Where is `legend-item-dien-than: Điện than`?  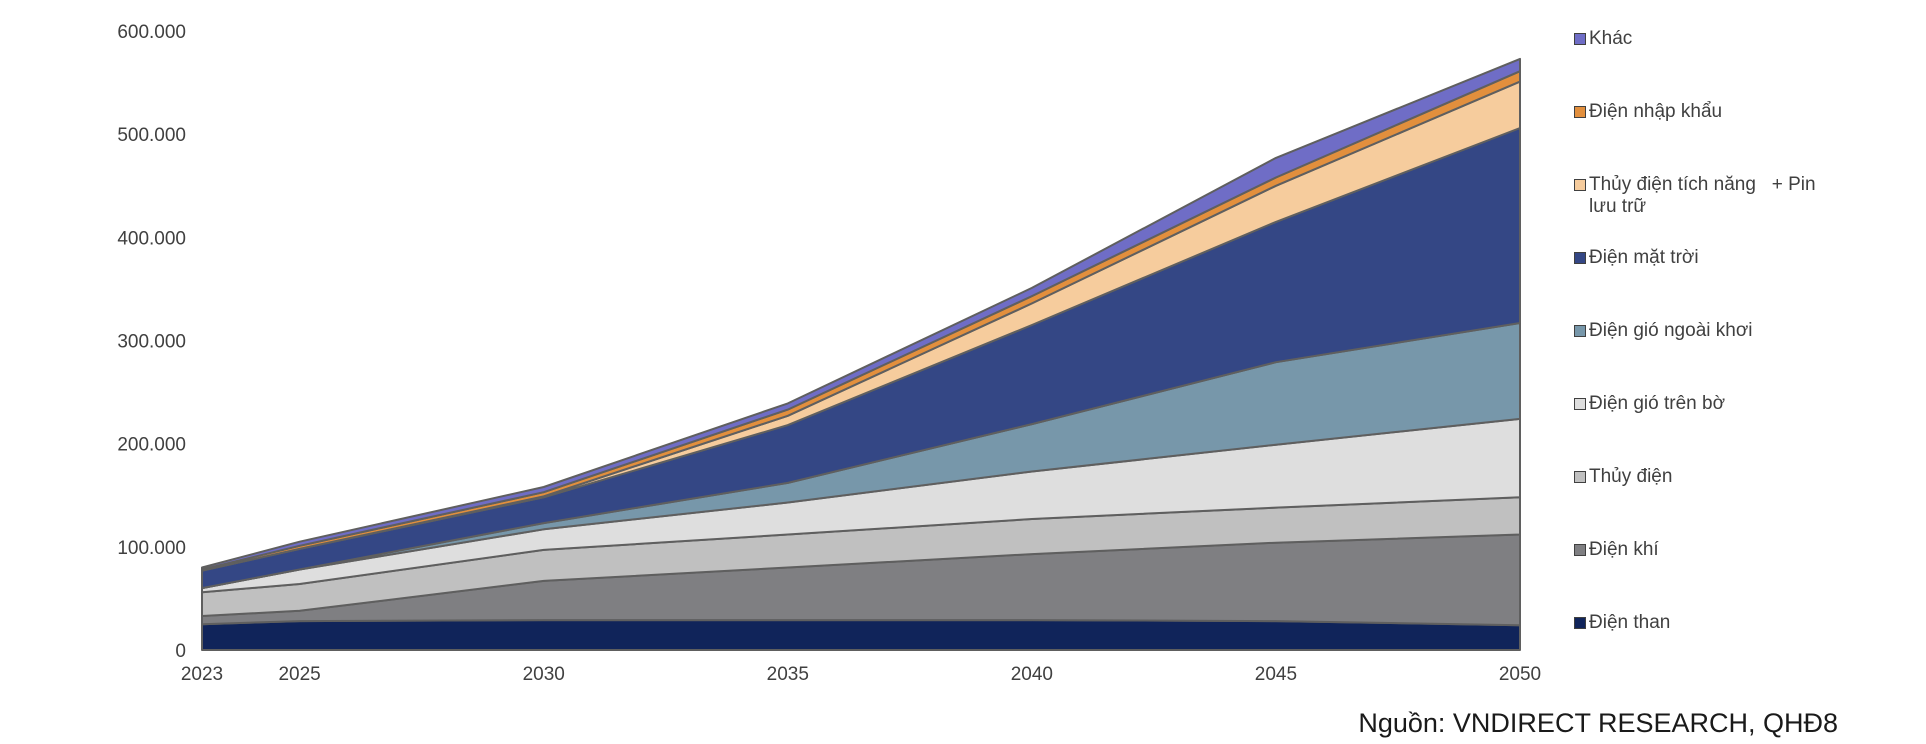 legend-item-dien-than: Điện than is located at coordinates (1706, 623).